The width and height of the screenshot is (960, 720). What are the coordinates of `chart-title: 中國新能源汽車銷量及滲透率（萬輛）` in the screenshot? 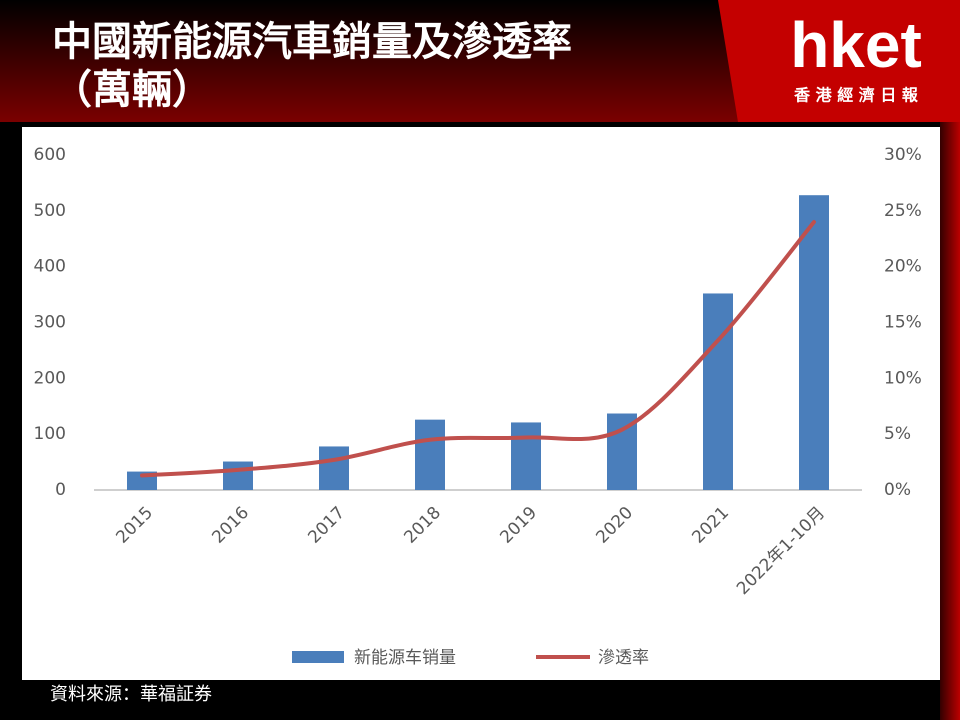 It's located at (312, 66).